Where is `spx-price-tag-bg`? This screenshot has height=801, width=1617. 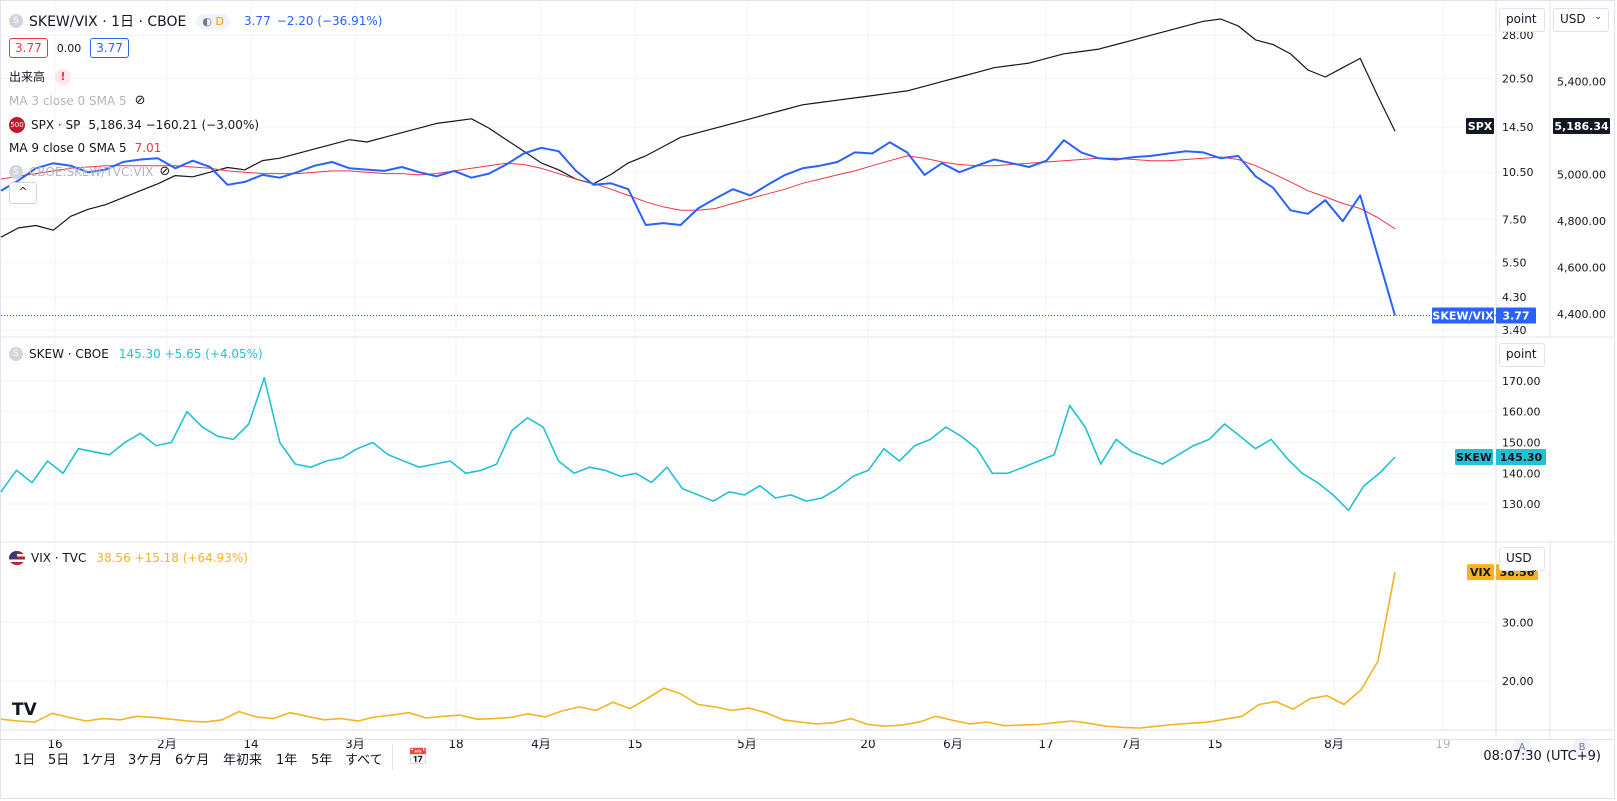
spx-price-tag-bg is located at coordinates (1581, 126).